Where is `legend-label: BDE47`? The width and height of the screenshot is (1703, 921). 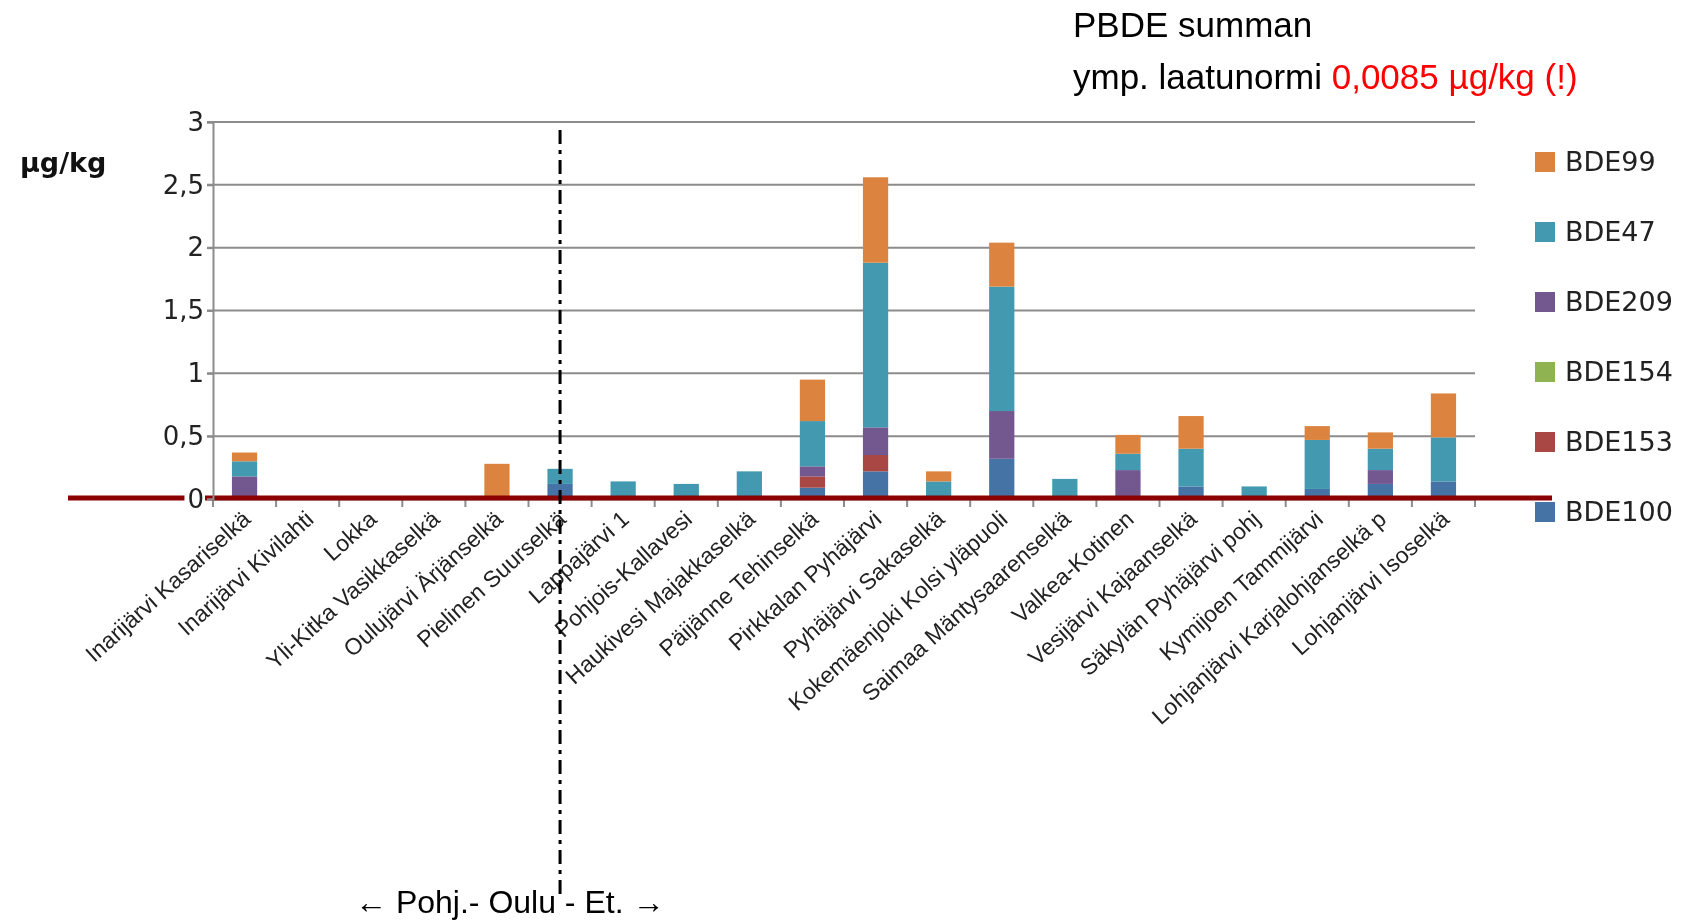 legend-label: BDE47 is located at coordinates (1610, 232).